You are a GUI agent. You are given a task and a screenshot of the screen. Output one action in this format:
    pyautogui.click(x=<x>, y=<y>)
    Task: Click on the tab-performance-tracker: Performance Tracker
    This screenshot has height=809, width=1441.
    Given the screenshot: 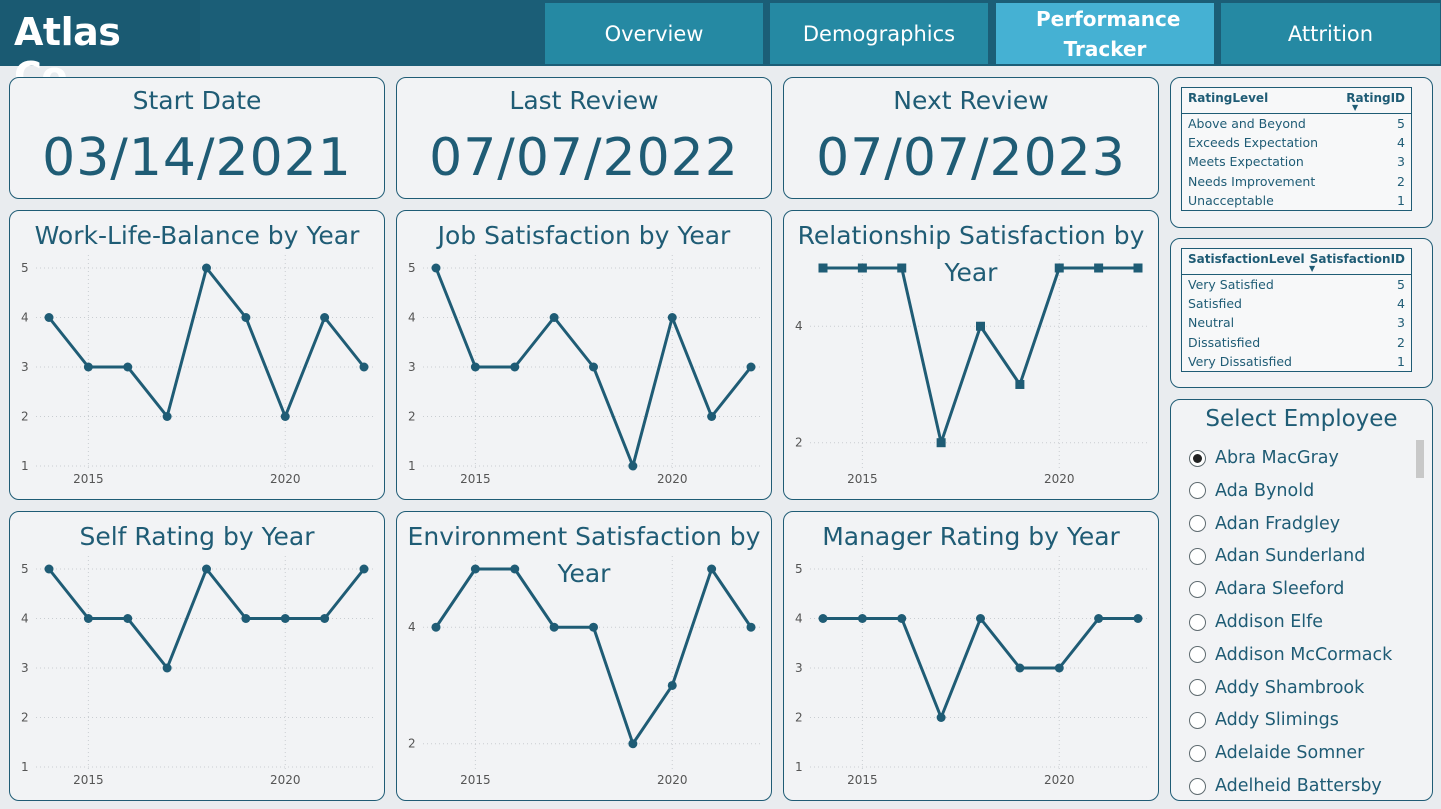 What is the action you would take?
    pyautogui.click(x=1105, y=33)
    